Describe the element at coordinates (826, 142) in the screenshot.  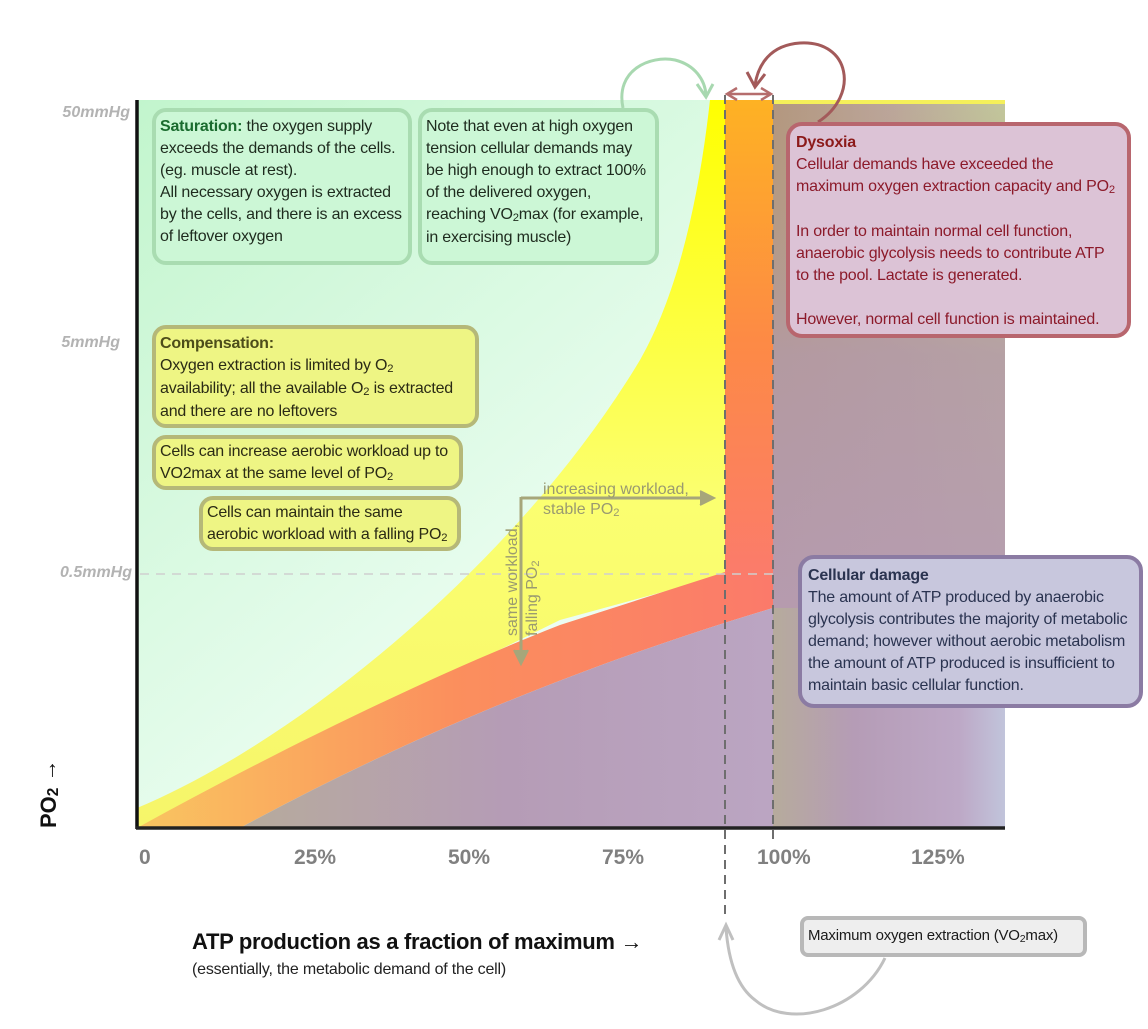
I see `dysoxia-heading: Dysoxia` at that location.